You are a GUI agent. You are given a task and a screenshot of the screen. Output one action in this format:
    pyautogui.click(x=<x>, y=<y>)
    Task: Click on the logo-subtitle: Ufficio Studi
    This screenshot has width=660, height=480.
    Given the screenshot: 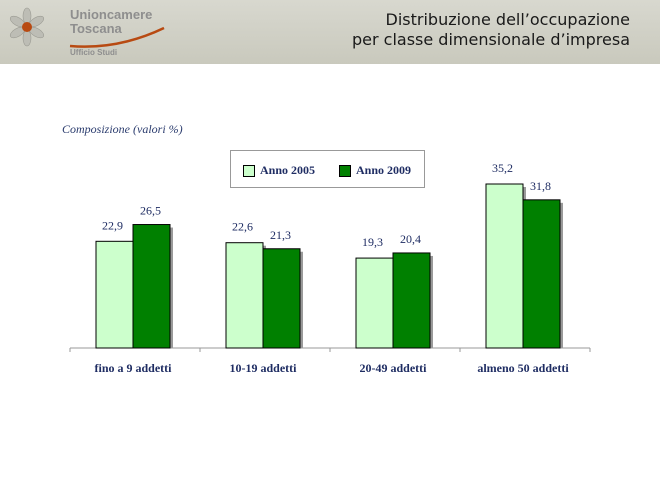 What is the action you would take?
    pyautogui.click(x=94, y=52)
    